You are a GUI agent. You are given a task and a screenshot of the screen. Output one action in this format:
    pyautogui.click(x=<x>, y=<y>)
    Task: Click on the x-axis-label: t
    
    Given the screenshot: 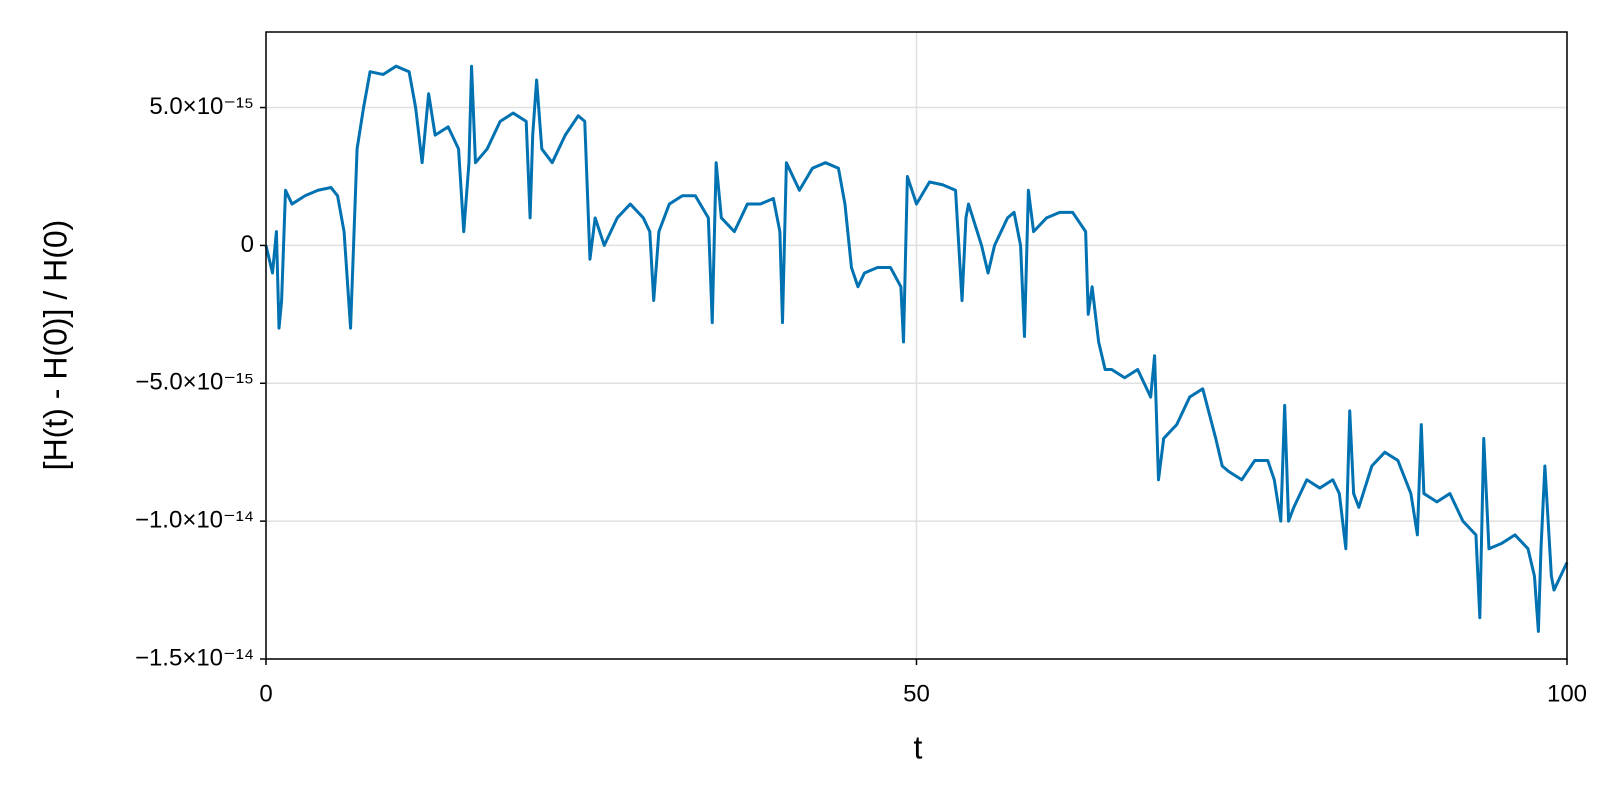 What is the action you would take?
    pyautogui.click(x=918, y=747)
    